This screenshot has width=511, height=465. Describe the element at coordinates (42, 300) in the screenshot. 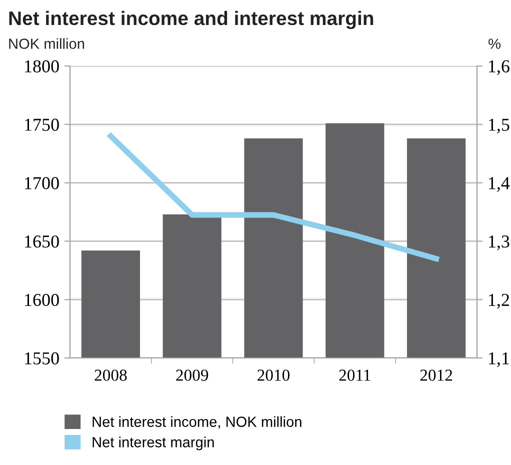

I see `y-tick-label: 1600` at that location.